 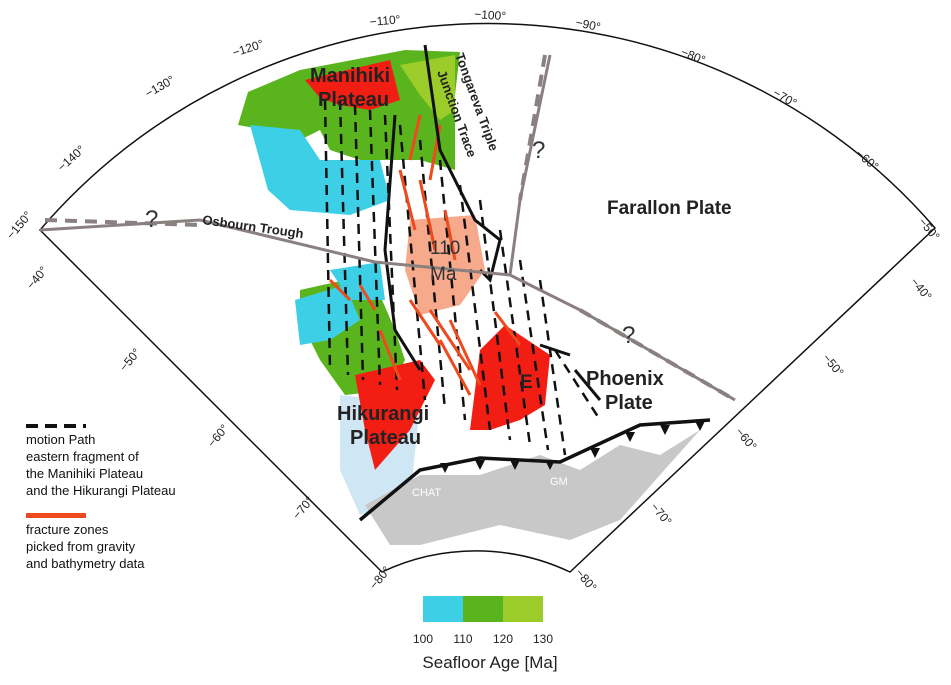 What do you see at coordinates (385, 438) in the screenshot?
I see `hikurangi-label-2: Plateau` at bounding box center [385, 438].